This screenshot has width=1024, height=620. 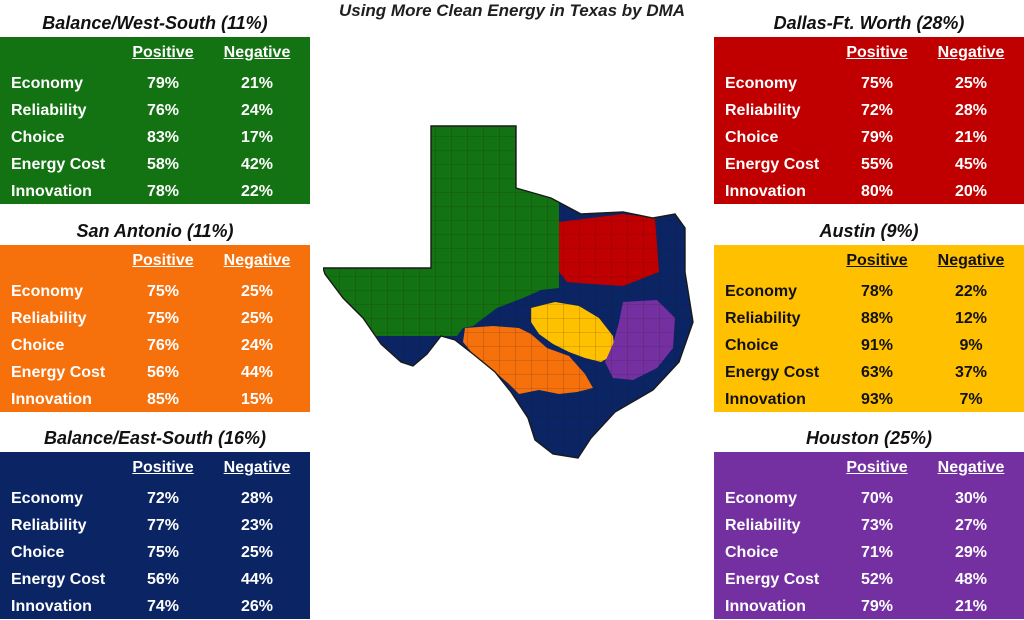 I want to click on table-row: Energy Cost 56% 44%, so click(x=155, y=372).